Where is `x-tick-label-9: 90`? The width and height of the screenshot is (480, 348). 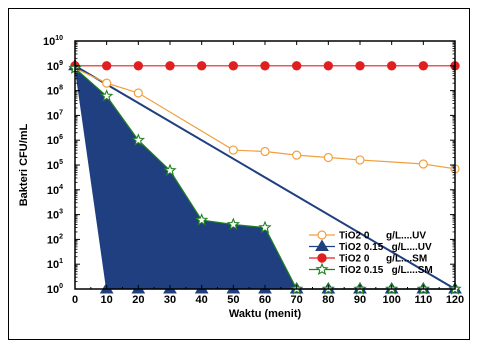
x-tick-label-9: 90 is located at coordinates (360, 300).